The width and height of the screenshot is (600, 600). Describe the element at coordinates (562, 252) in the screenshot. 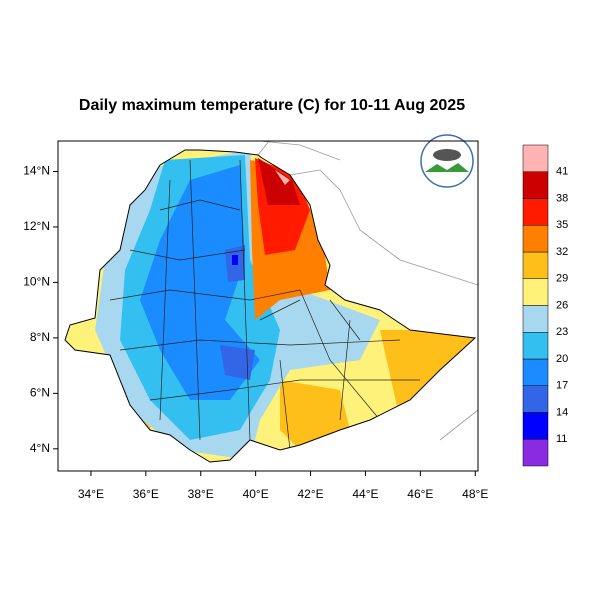

I see `colorbar-label: 32` at that location.